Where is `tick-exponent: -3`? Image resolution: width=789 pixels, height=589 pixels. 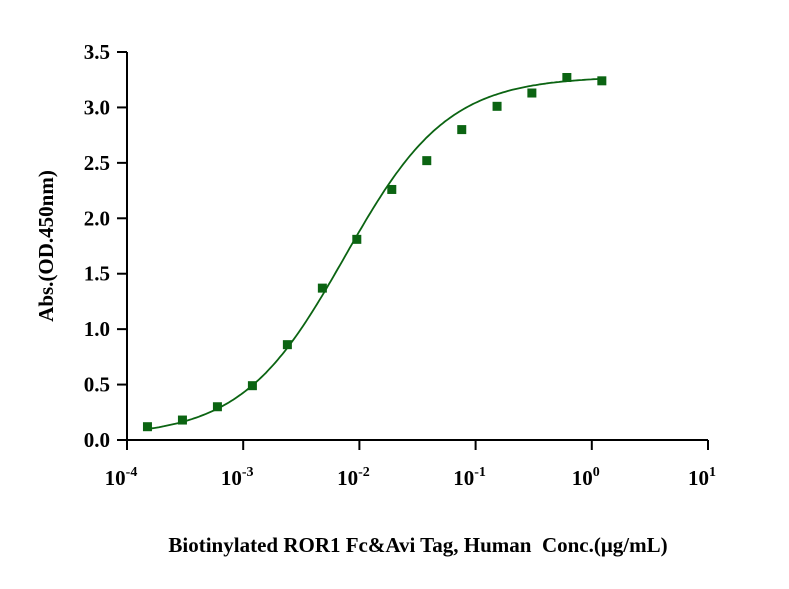
tick-exponent: -3 is located at coordinates (248, 472).